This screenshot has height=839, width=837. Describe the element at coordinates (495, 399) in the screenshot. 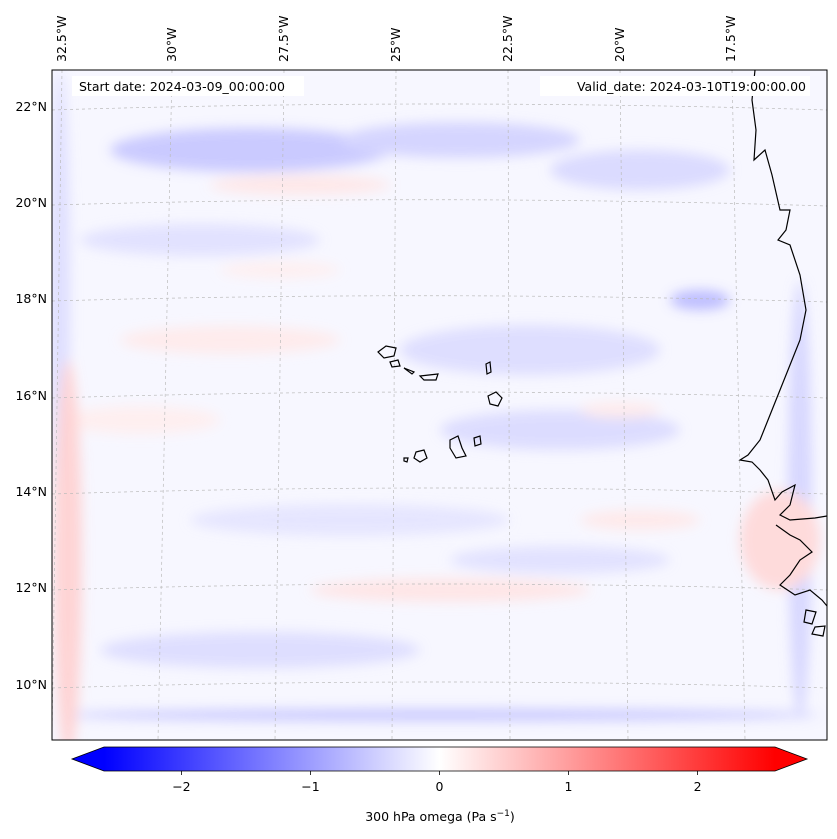

I see `cape-verde-boa-vista` at that location.